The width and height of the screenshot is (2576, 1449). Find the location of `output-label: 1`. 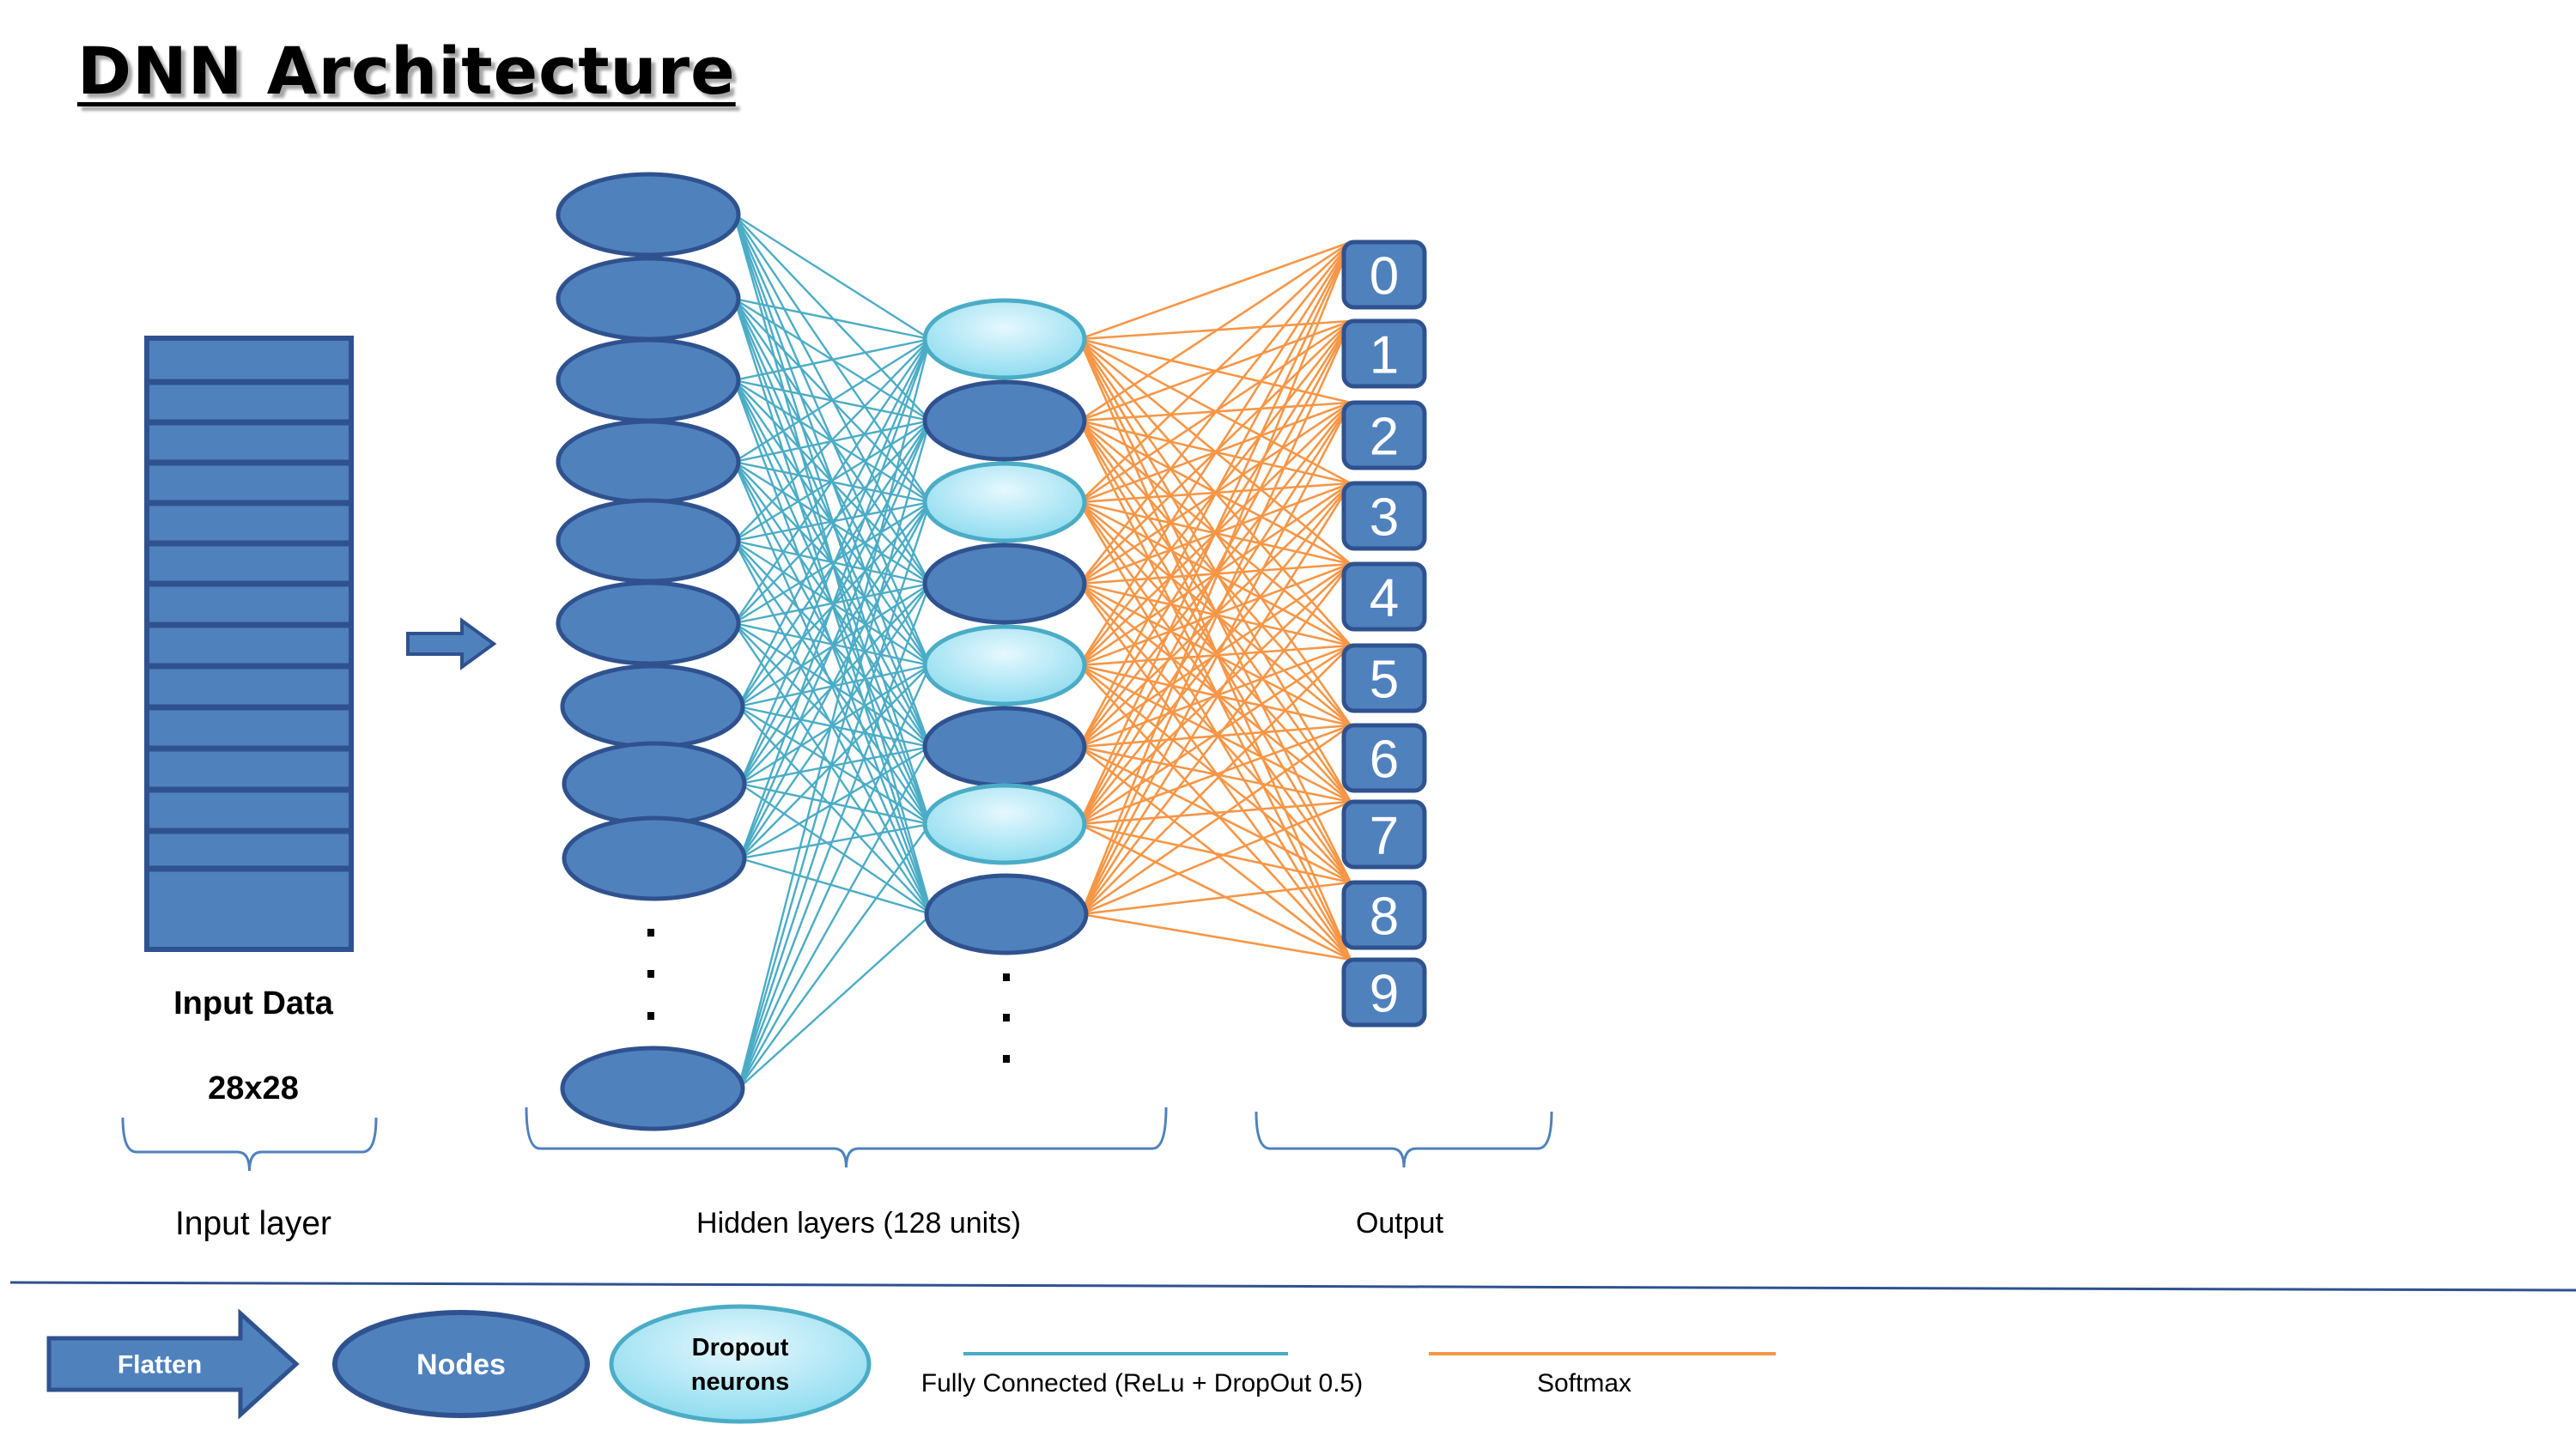

output-label: 1 is located at coordinates (1385, 355).